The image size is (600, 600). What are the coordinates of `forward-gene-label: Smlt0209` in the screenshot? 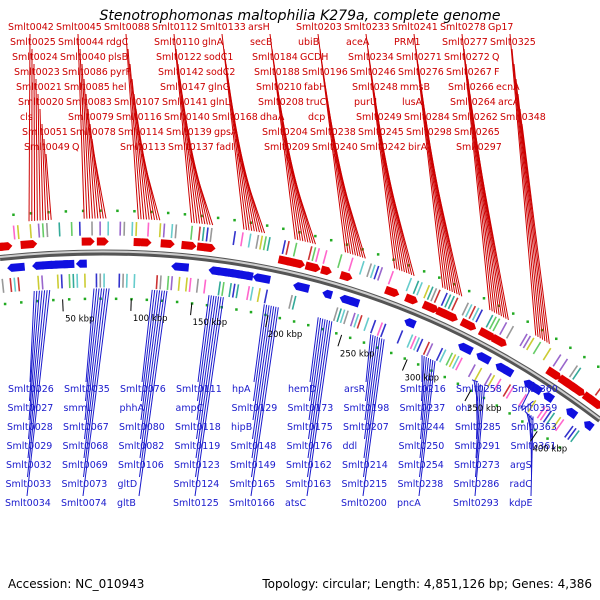 It's located at (287, 147).